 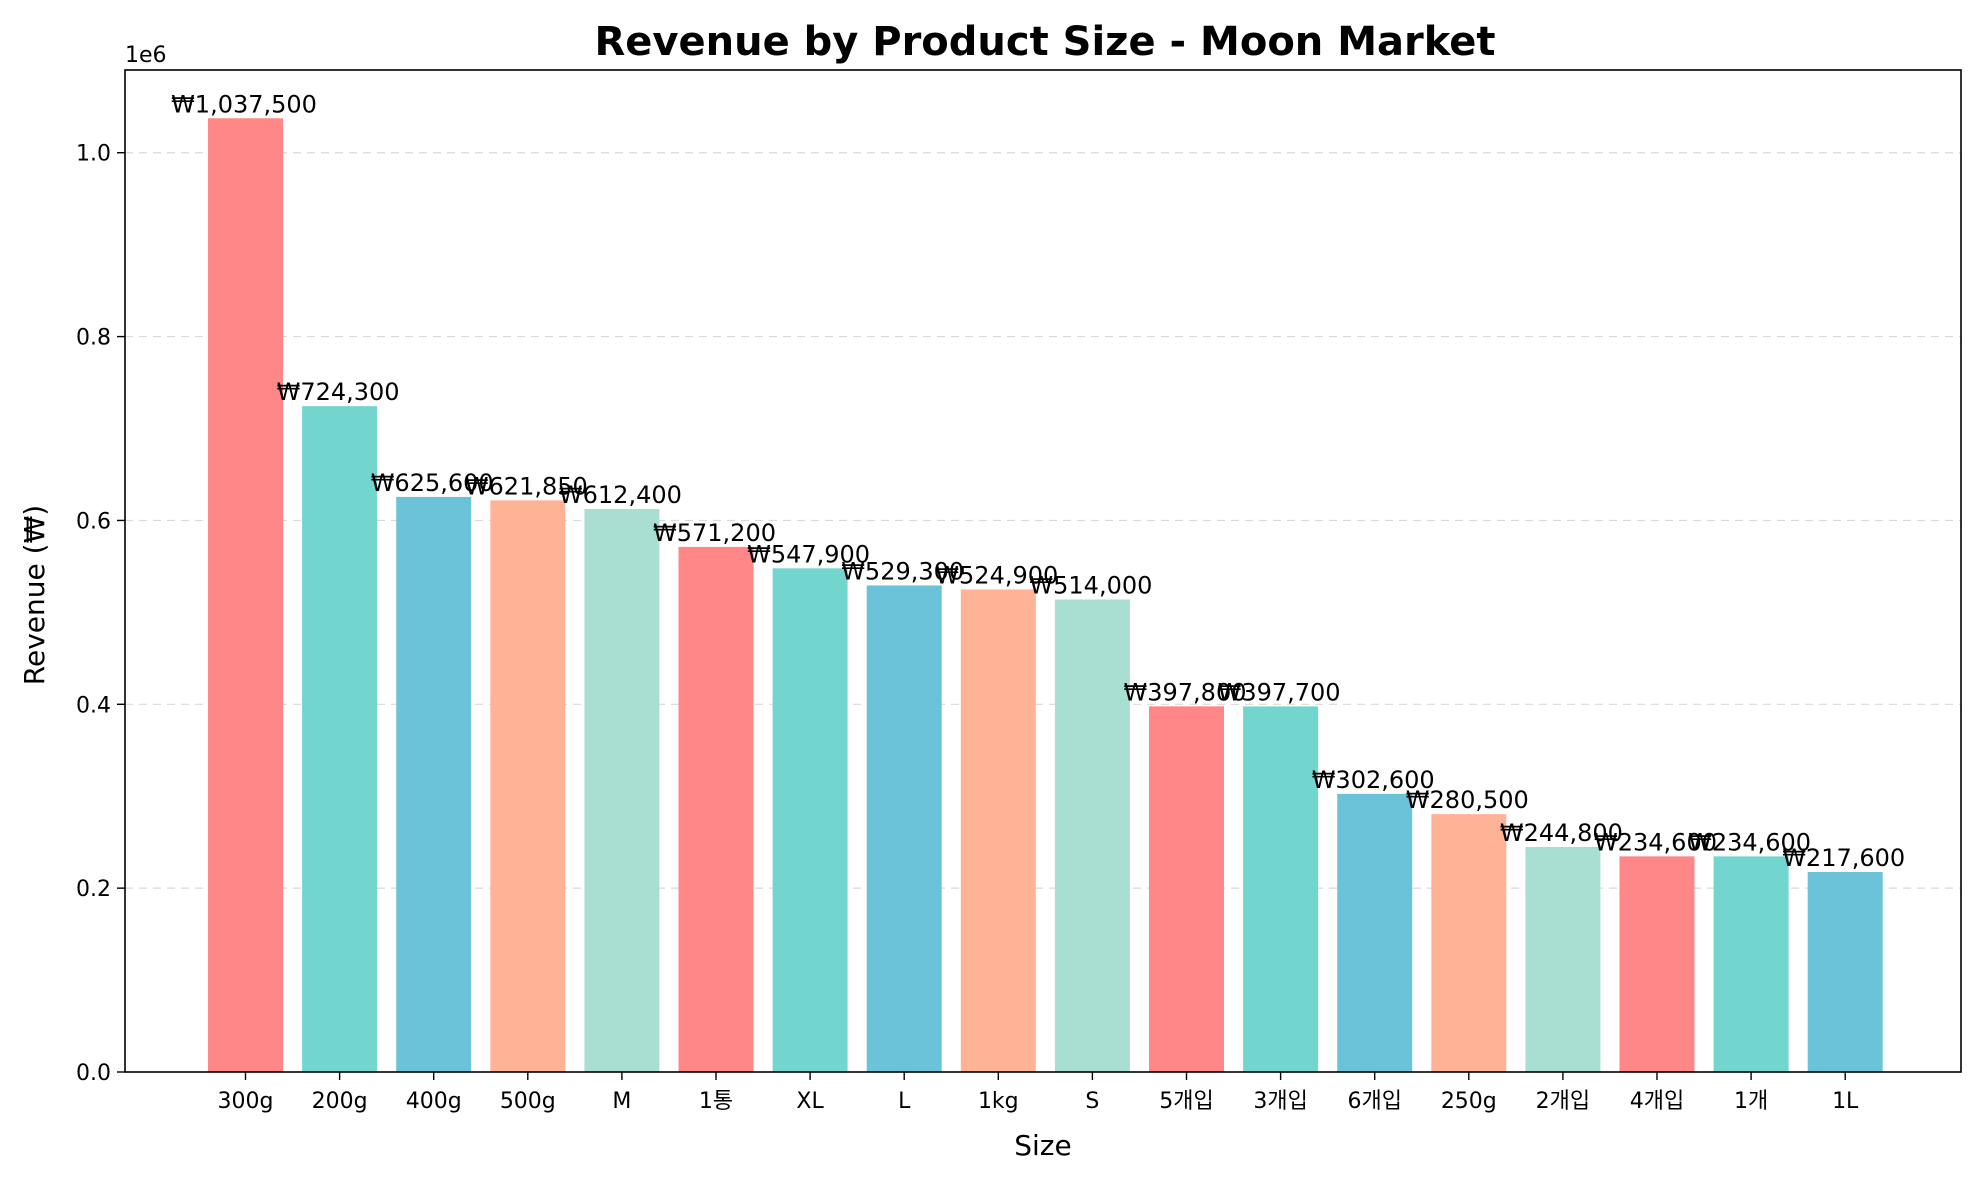 What do you see at coordinates (246, 1101) in the screenshot?
I see `x-tick-label: 300g` at bounding box center [246, 1101].